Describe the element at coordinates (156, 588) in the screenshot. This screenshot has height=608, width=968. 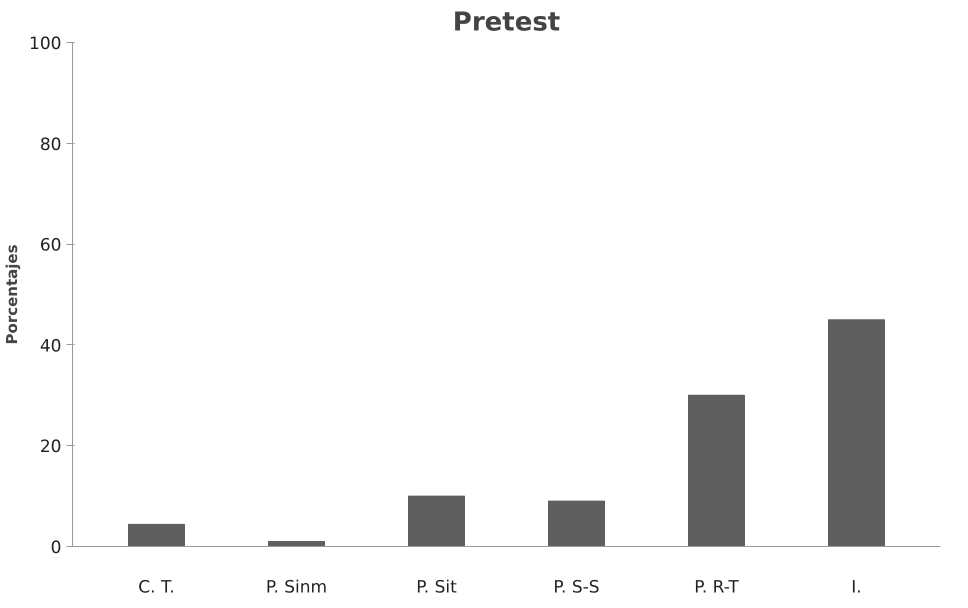
I see `x-tick-label: C. T.` at that location.